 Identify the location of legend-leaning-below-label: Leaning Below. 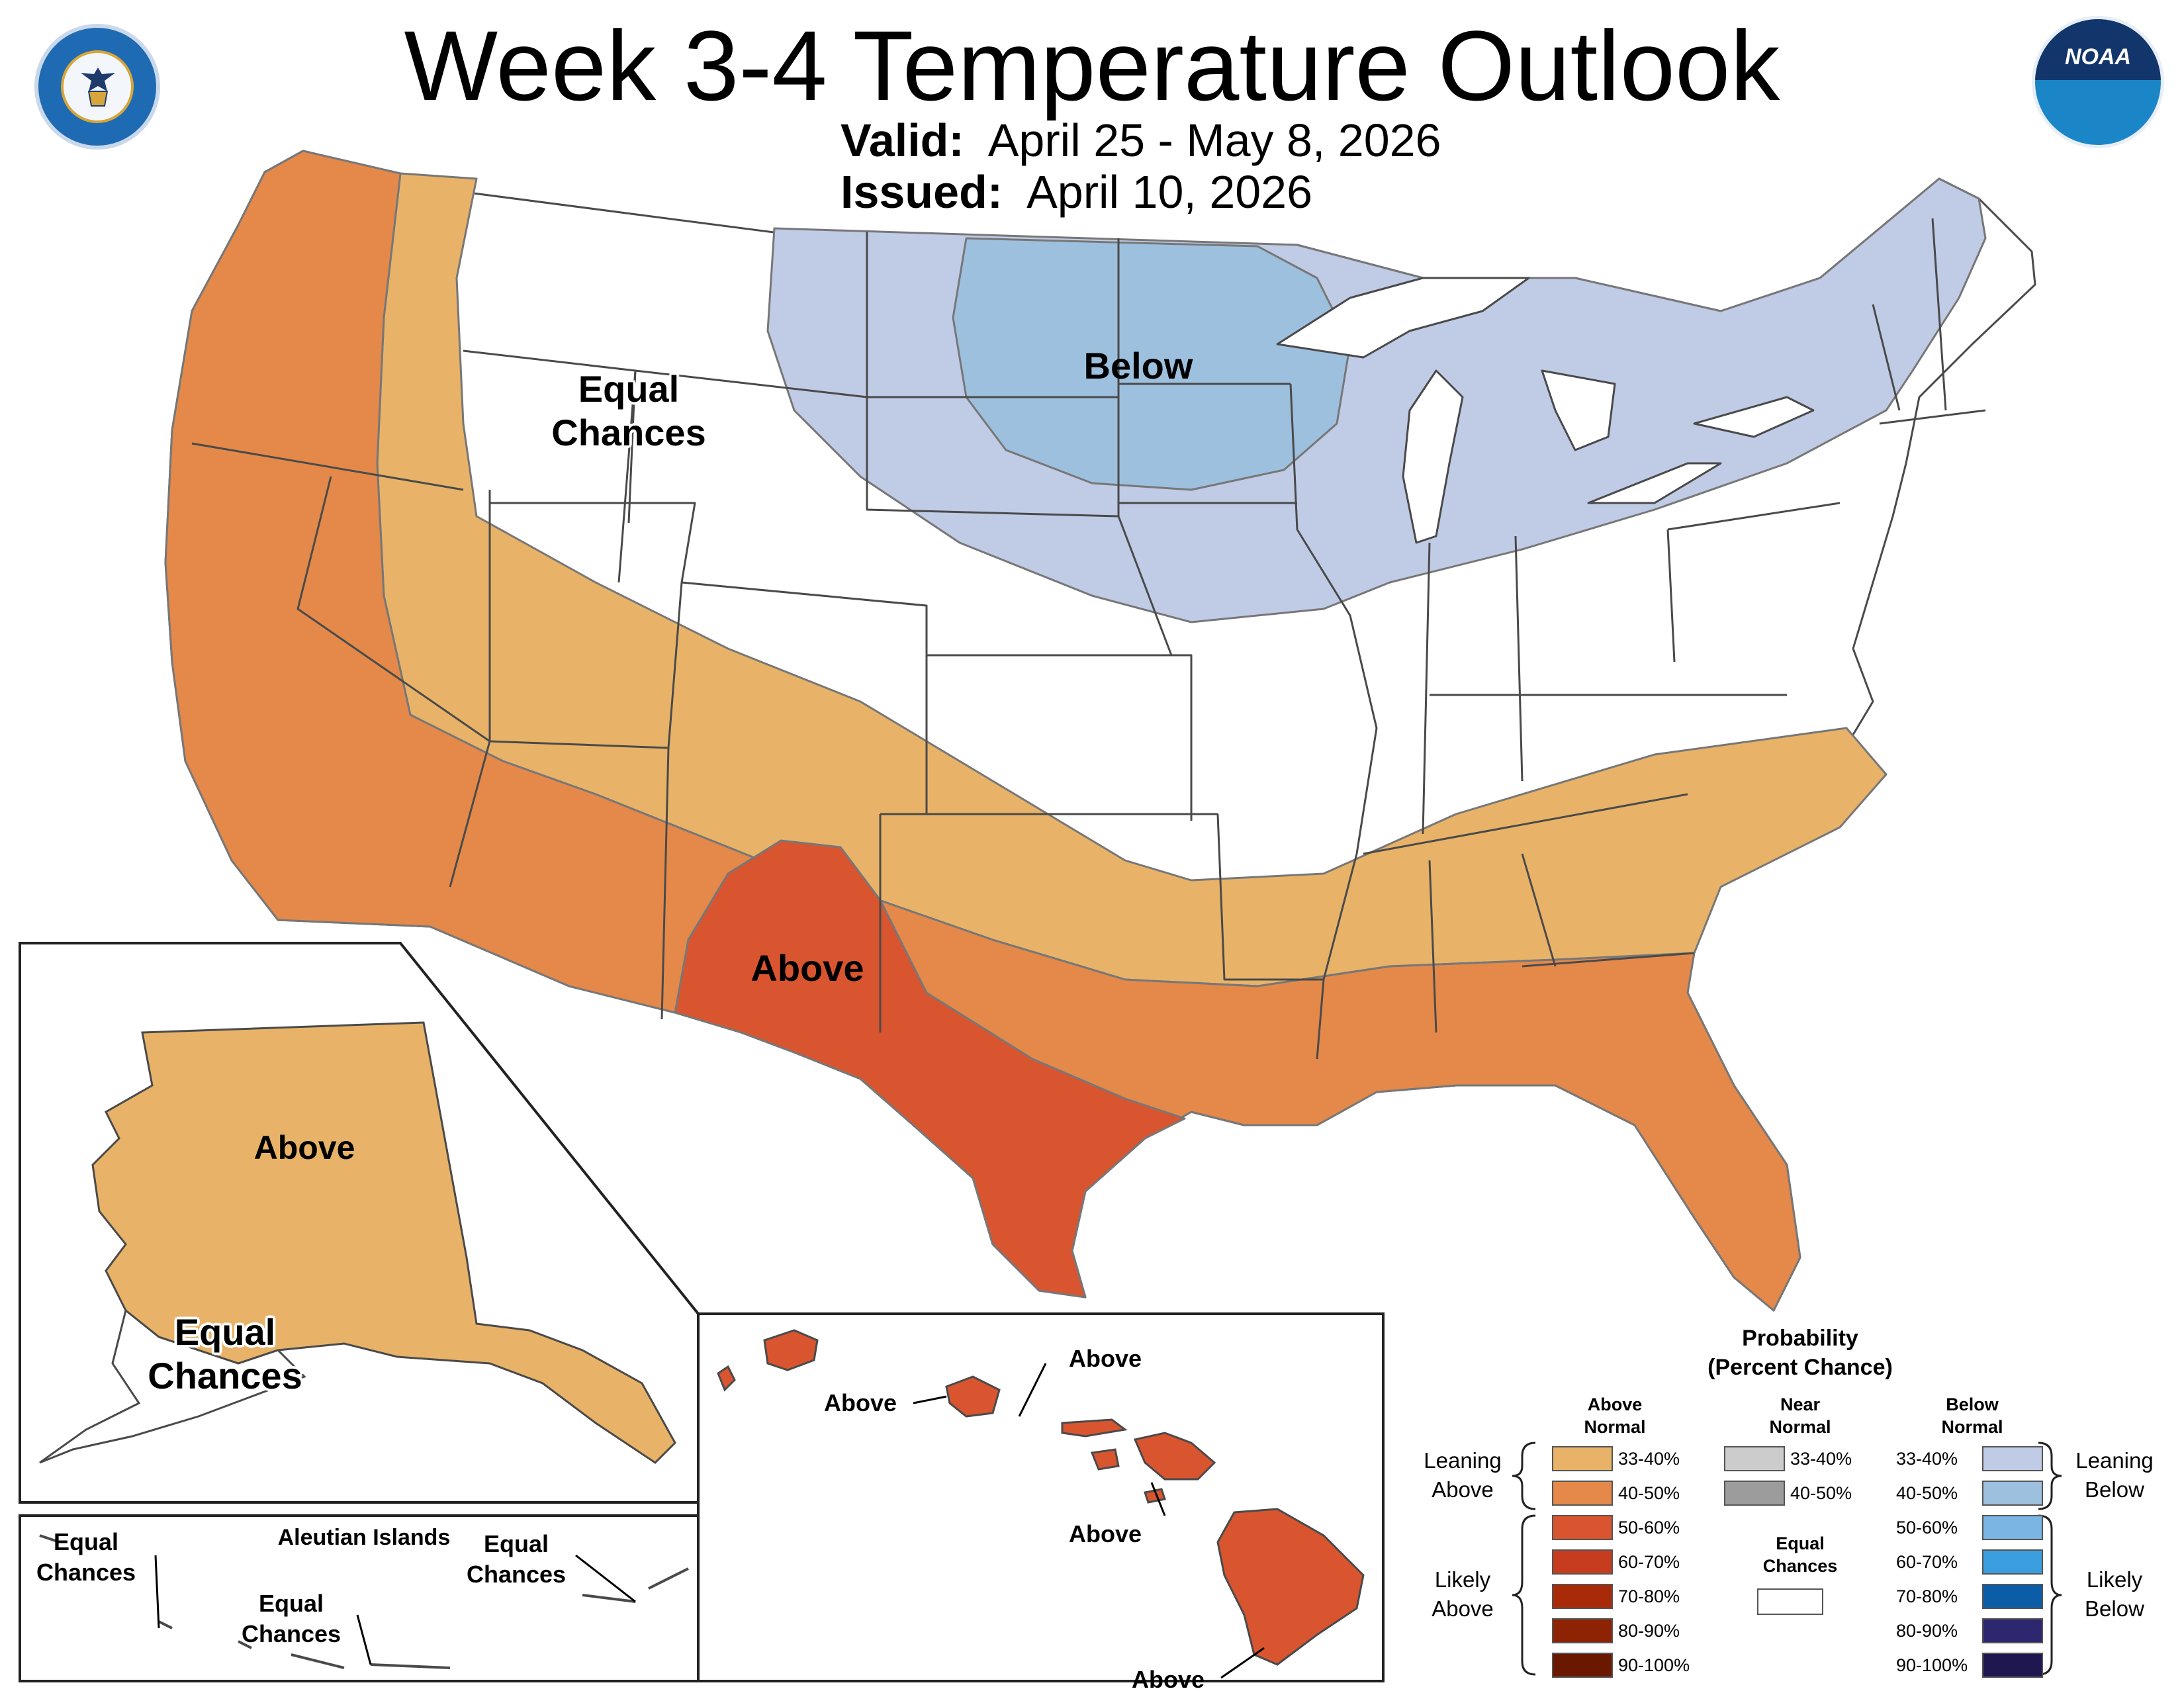
(2114, 1475).